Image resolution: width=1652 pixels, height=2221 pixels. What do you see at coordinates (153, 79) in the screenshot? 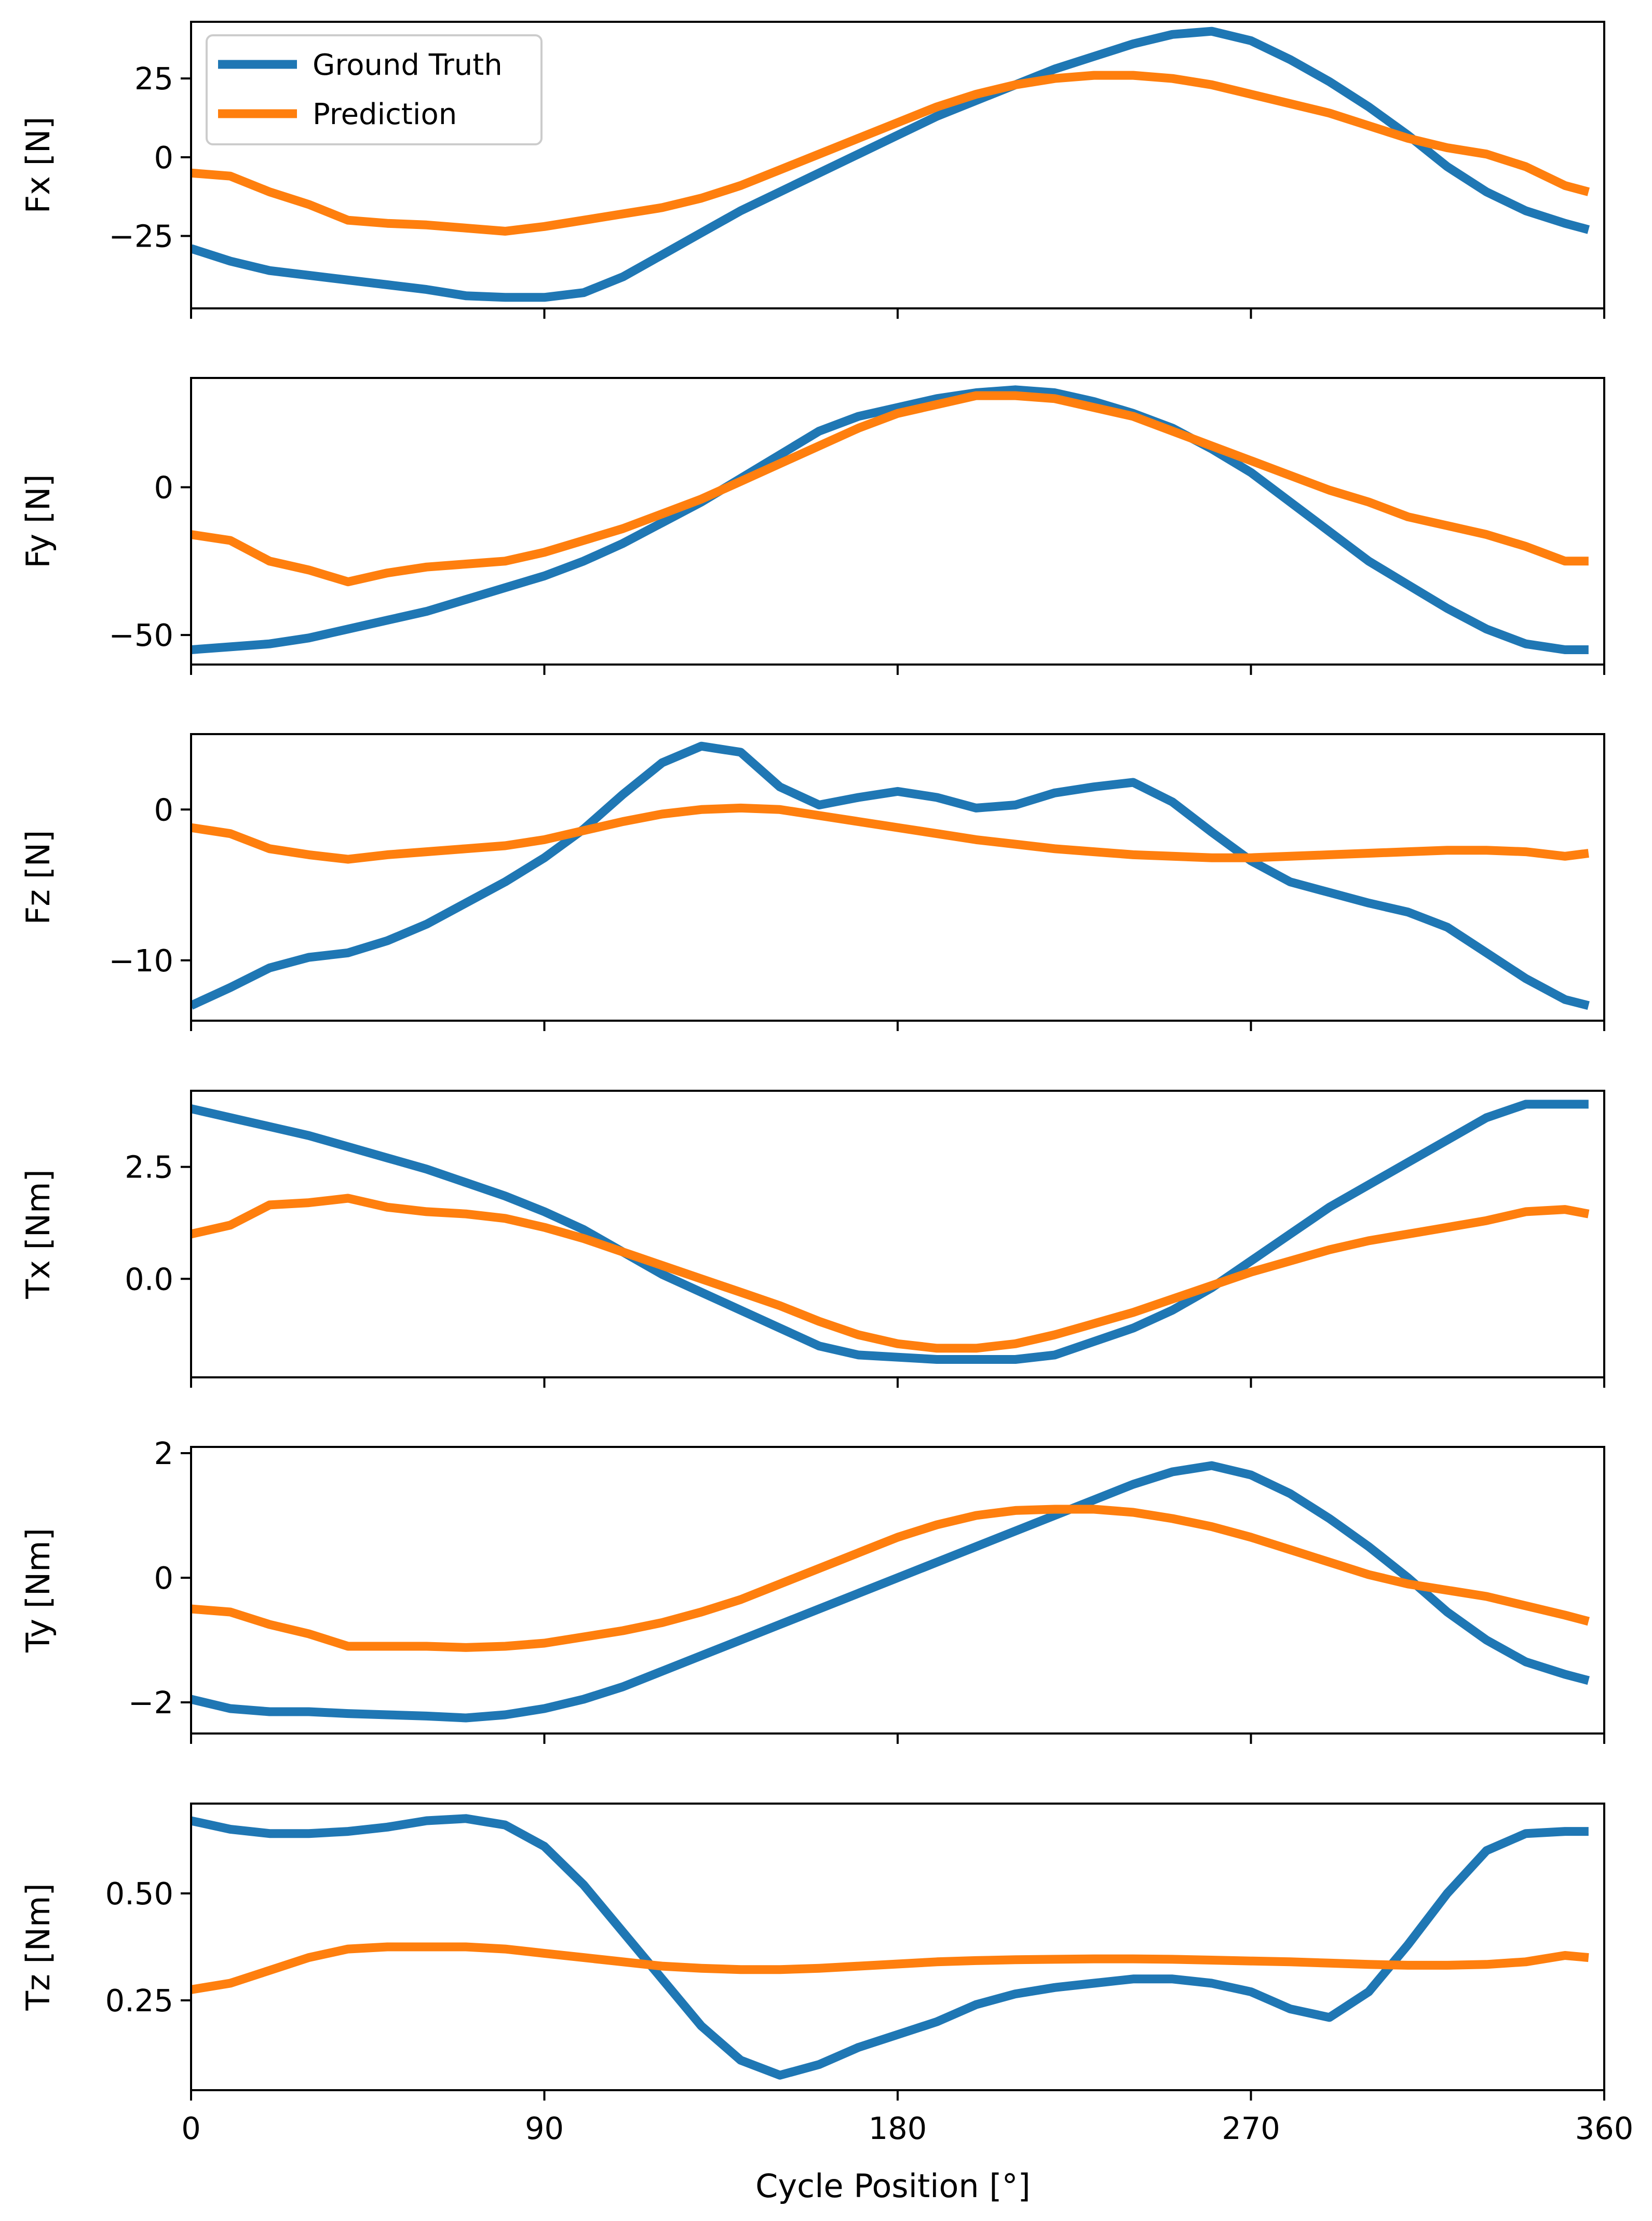
I see `y-tick-label: 25` at bounding box center [153, 79].